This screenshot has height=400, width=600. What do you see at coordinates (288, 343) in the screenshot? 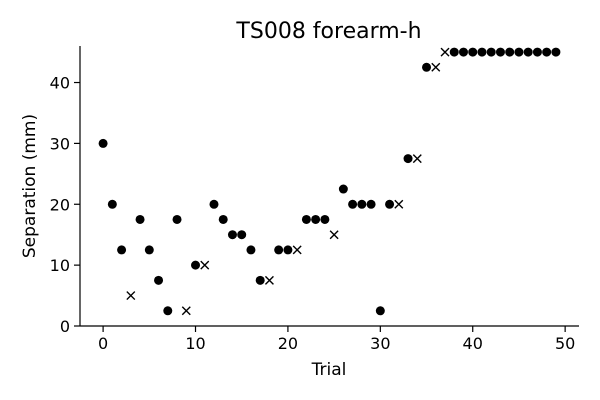
I see `x-tick-label: 20` at bounding box center [288, 343].